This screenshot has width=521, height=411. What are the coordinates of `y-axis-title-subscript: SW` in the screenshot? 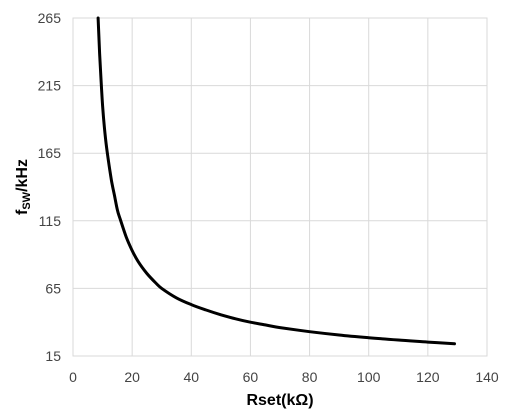 It's located at (27, 200).